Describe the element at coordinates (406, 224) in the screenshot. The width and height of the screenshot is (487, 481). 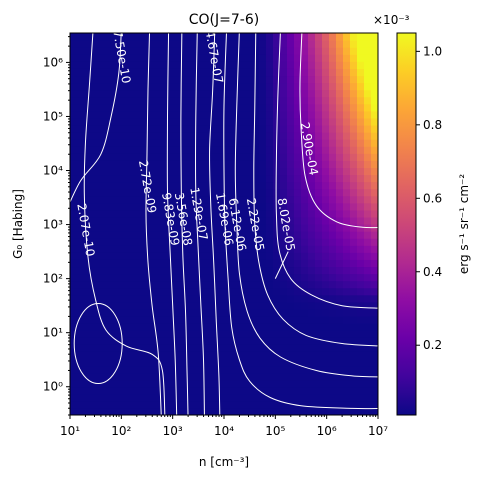
I see `colorbar` at that location.